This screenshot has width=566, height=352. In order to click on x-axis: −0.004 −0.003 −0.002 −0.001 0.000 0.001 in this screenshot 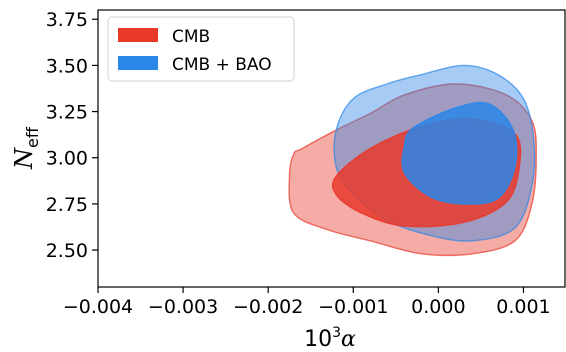, I will do `click(307, 302)`.